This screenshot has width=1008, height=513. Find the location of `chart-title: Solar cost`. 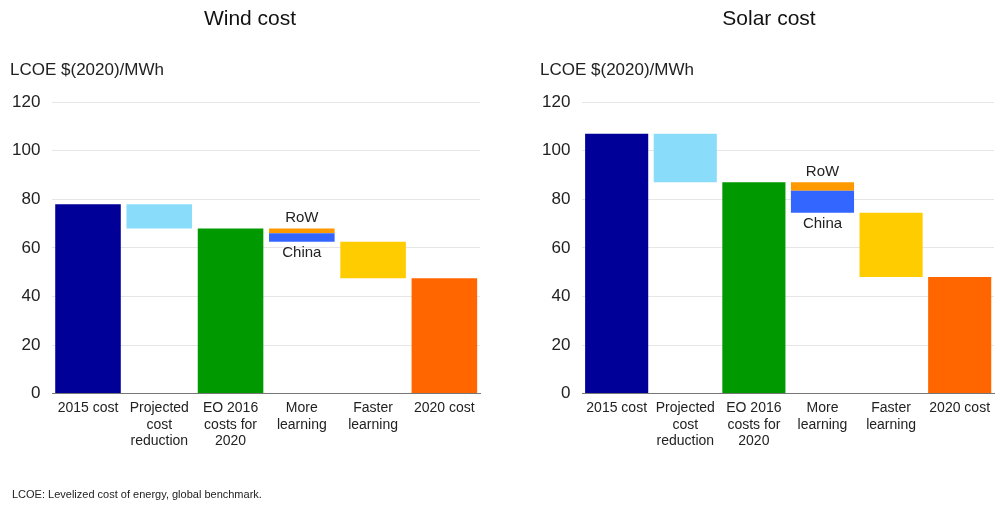

chart-title: Solar cost is located at coordinates (769, 18).